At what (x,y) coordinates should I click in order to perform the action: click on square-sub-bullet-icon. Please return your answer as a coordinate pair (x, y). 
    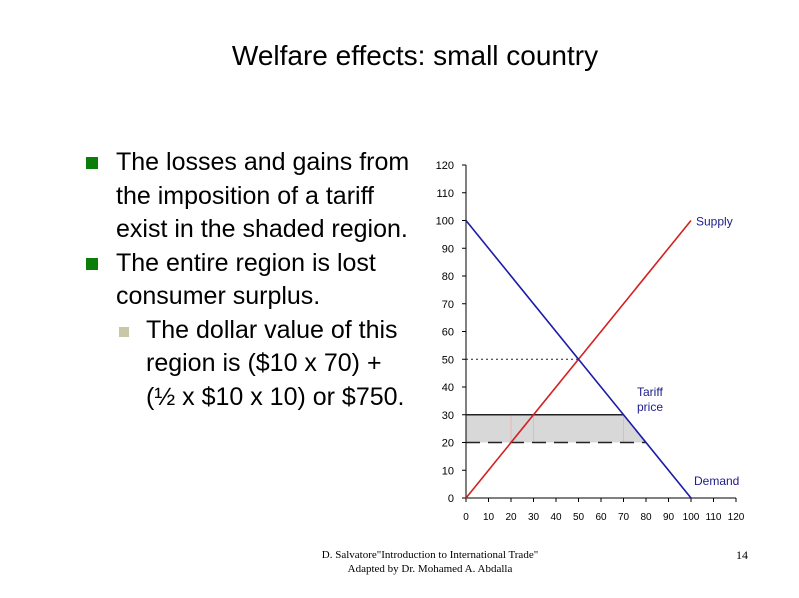
    Looking at the image, I should click on (124, 331).